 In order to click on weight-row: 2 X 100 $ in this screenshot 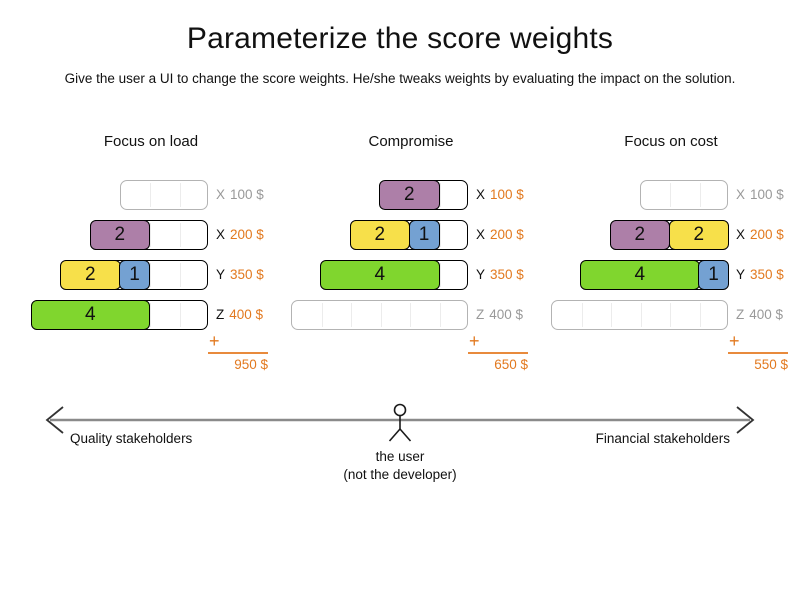, I will do `click(417, 194)`.